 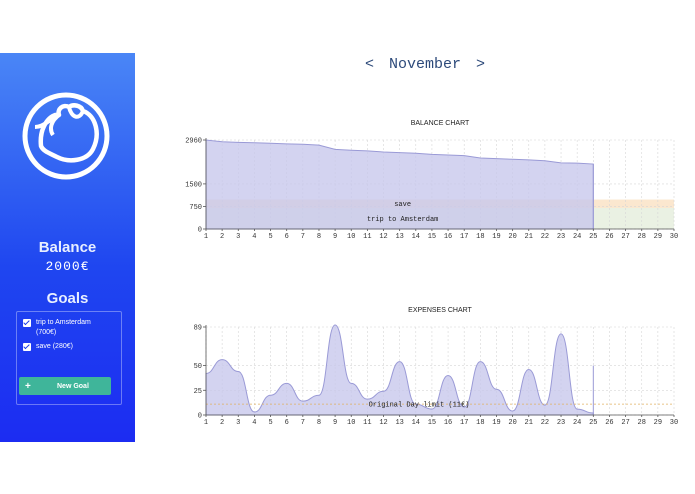 I want to click on balance-title: Balance, so click(x=67, y=247).